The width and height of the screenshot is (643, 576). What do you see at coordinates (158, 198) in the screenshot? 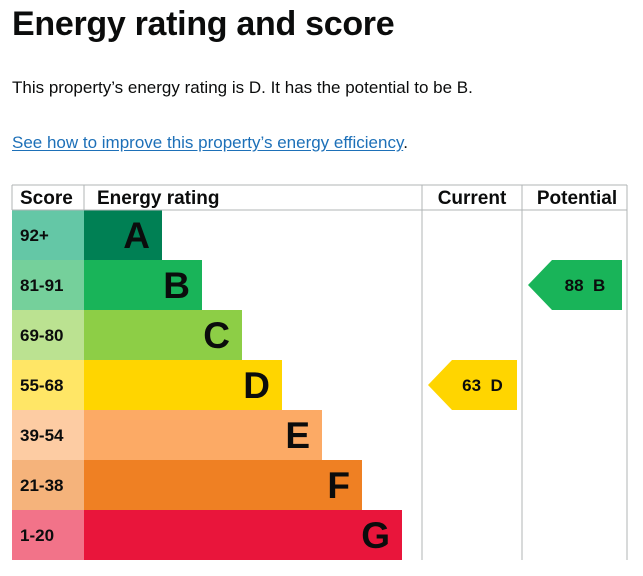
I see `header-energy-rating: Energy rating` at bounding box center [158, 198].